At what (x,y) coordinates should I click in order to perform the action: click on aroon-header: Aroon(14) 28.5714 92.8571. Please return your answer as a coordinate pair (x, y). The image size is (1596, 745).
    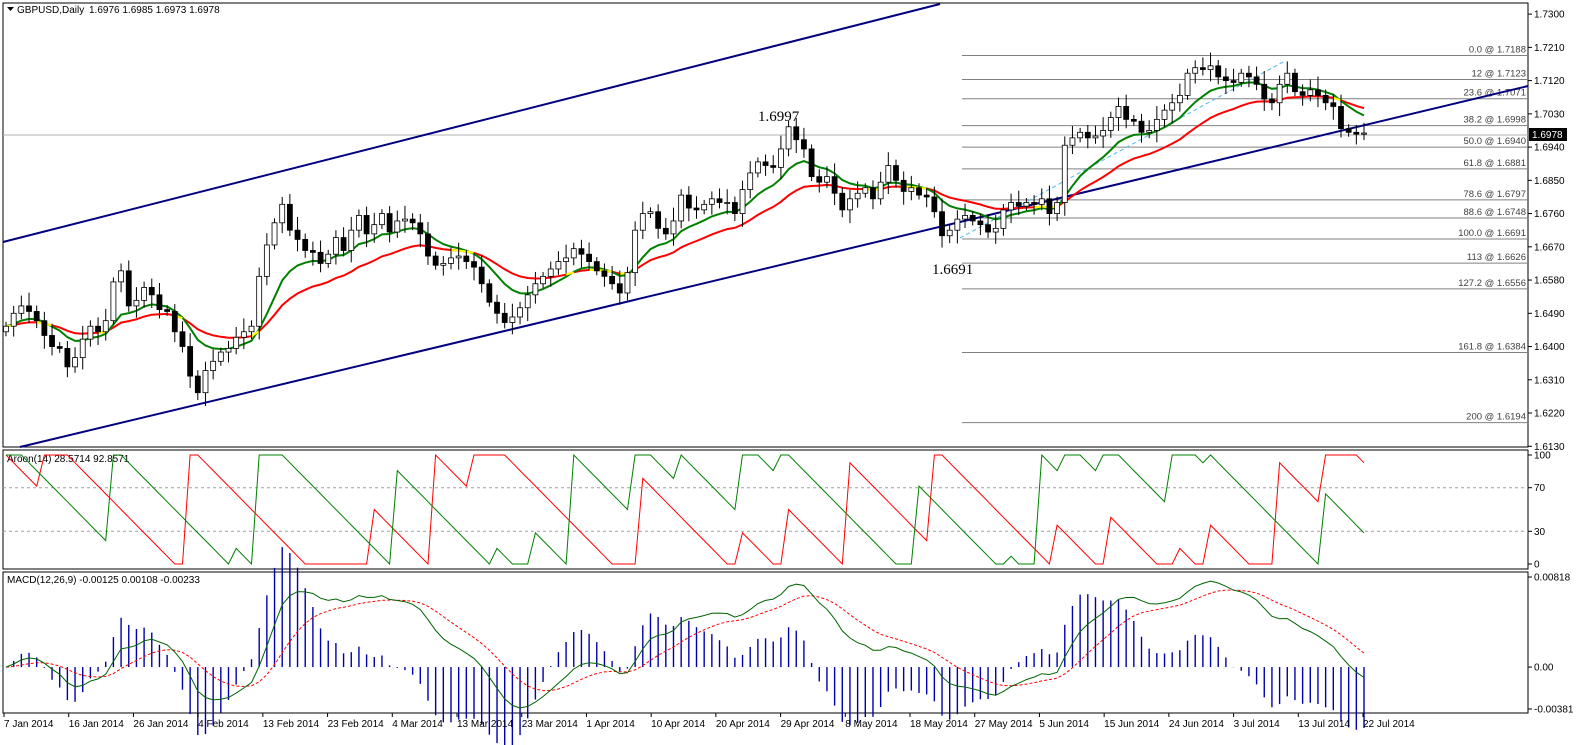
    Looking at the image, I should click on (68, 459).